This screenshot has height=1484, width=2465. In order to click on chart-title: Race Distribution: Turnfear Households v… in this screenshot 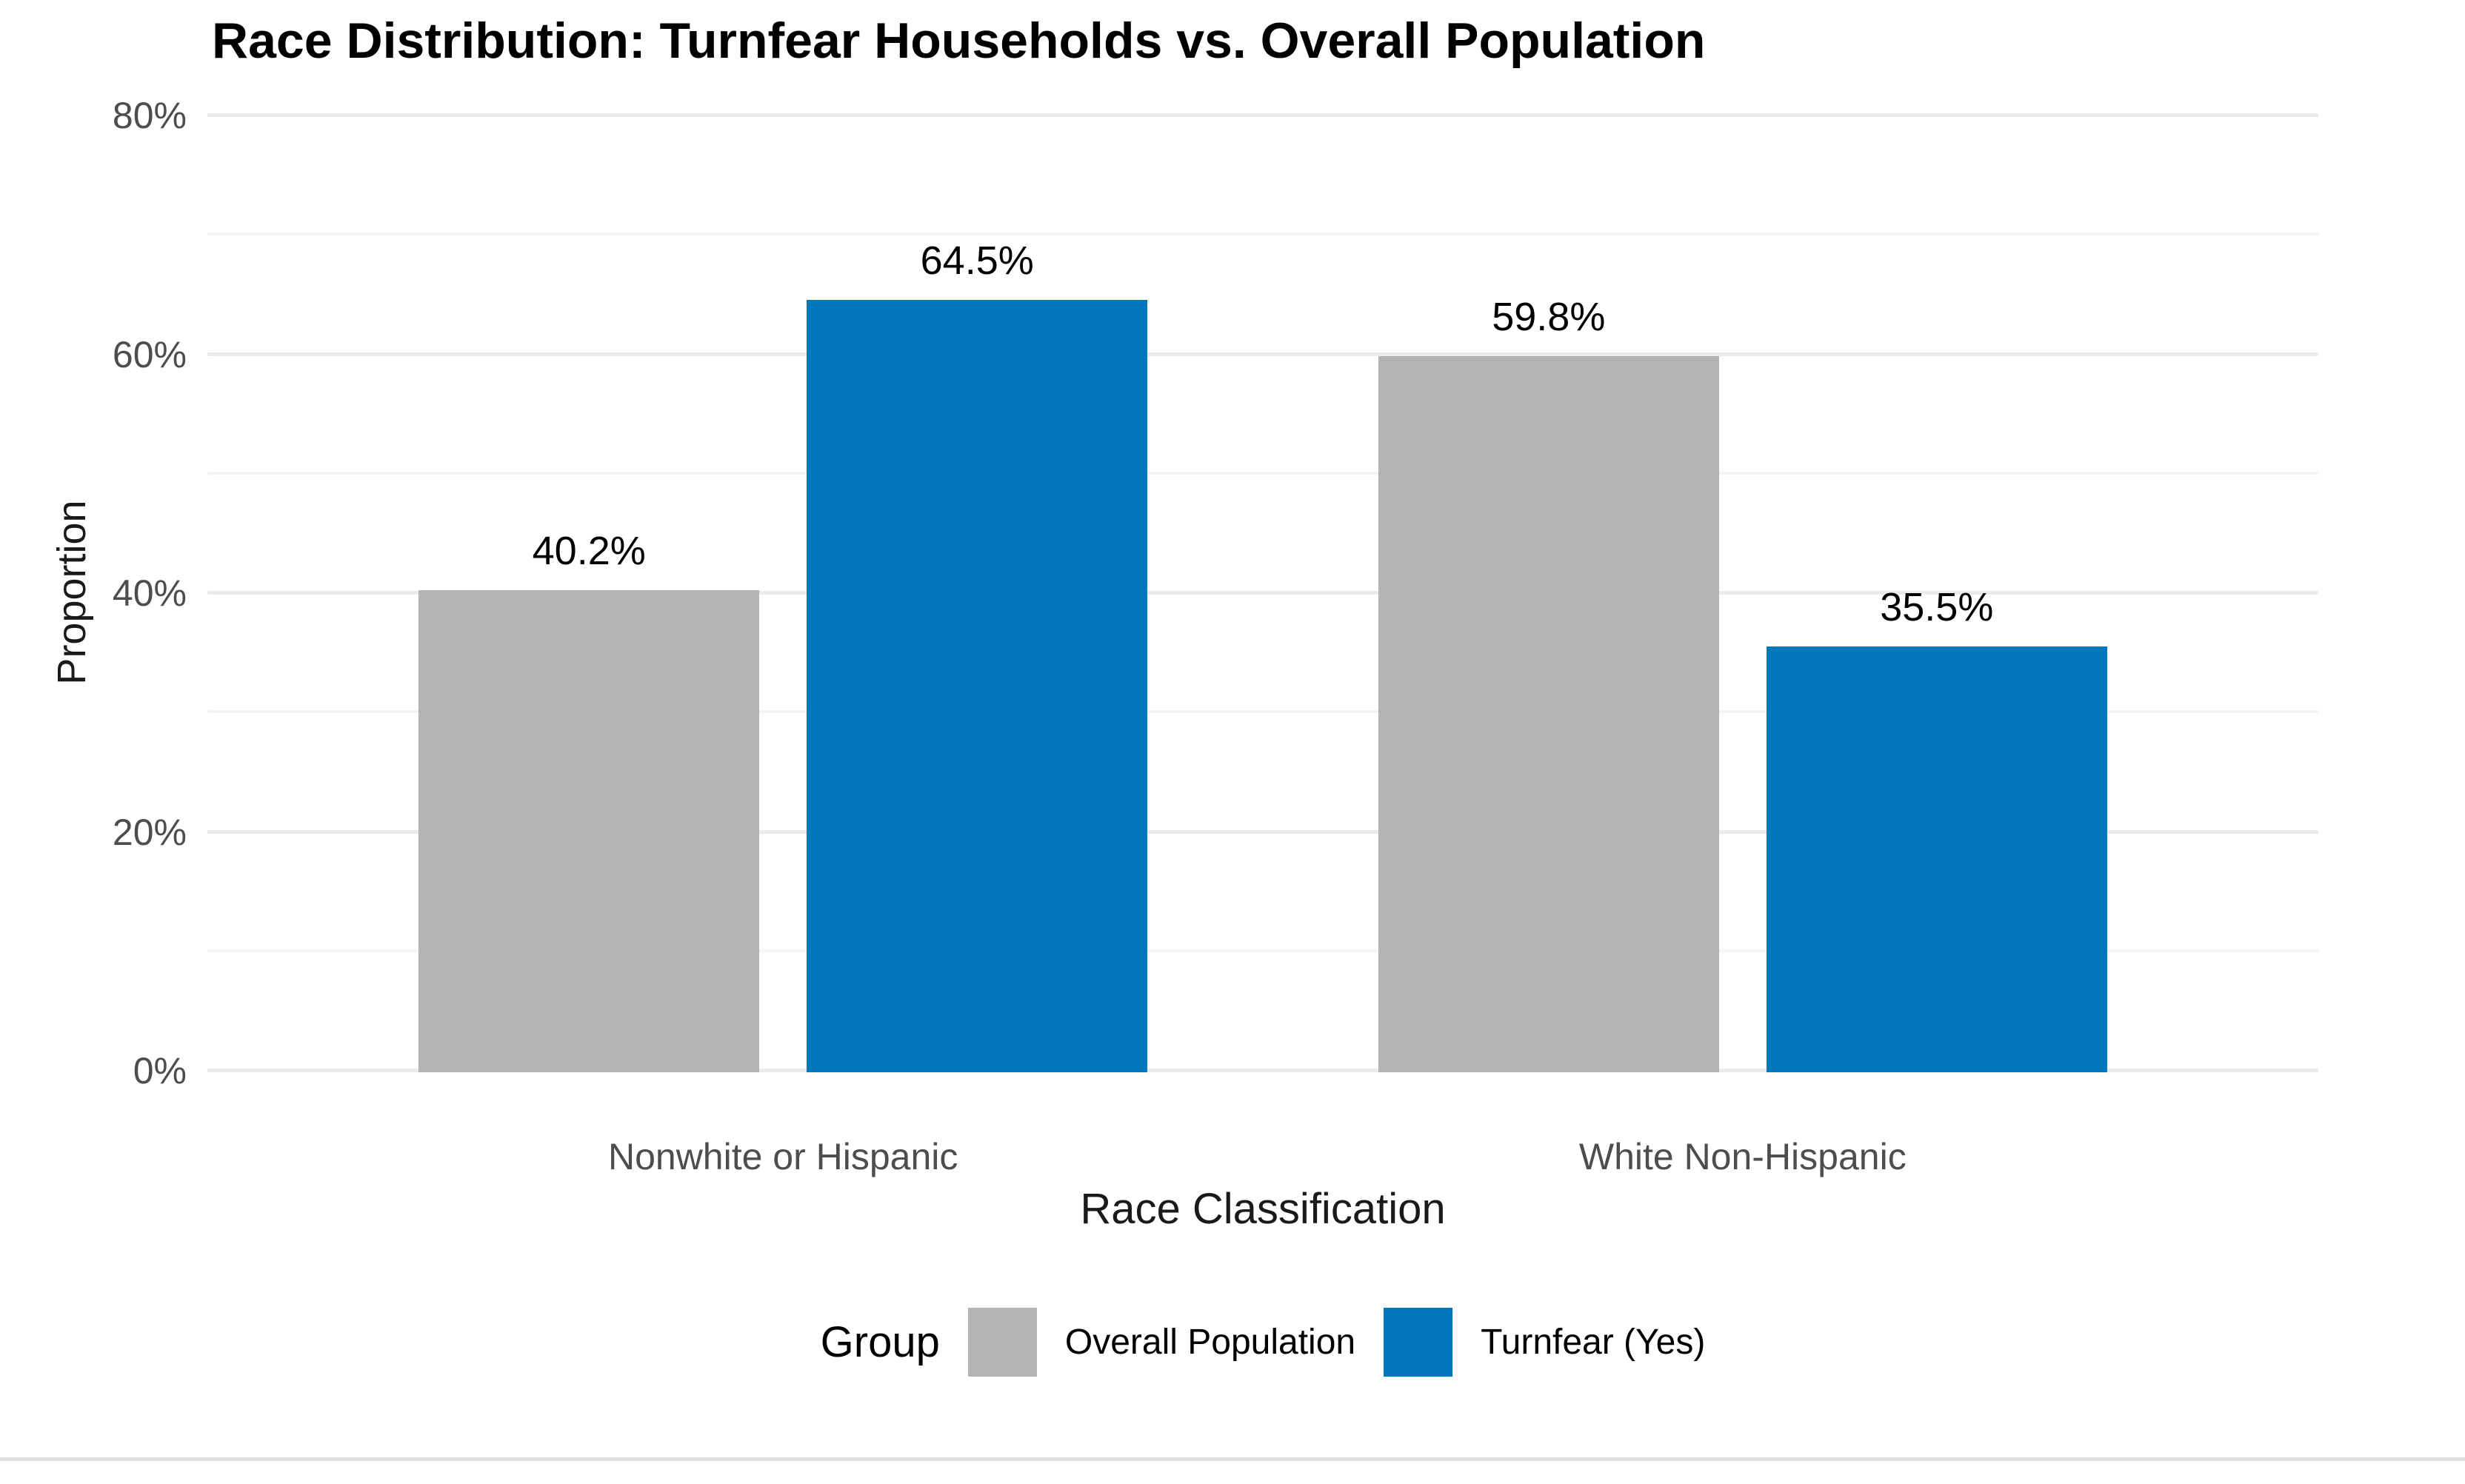, I will do `click(959, 41)`.